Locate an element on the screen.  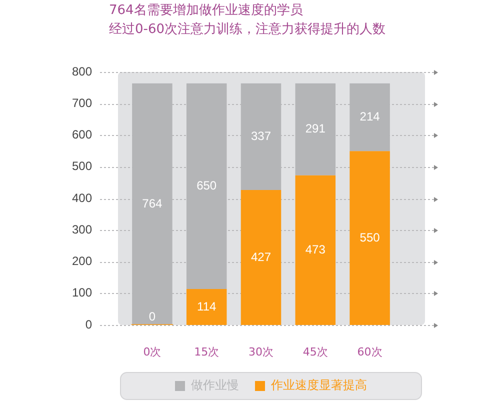
data-label: 0 is located at coordinates (152, 316).